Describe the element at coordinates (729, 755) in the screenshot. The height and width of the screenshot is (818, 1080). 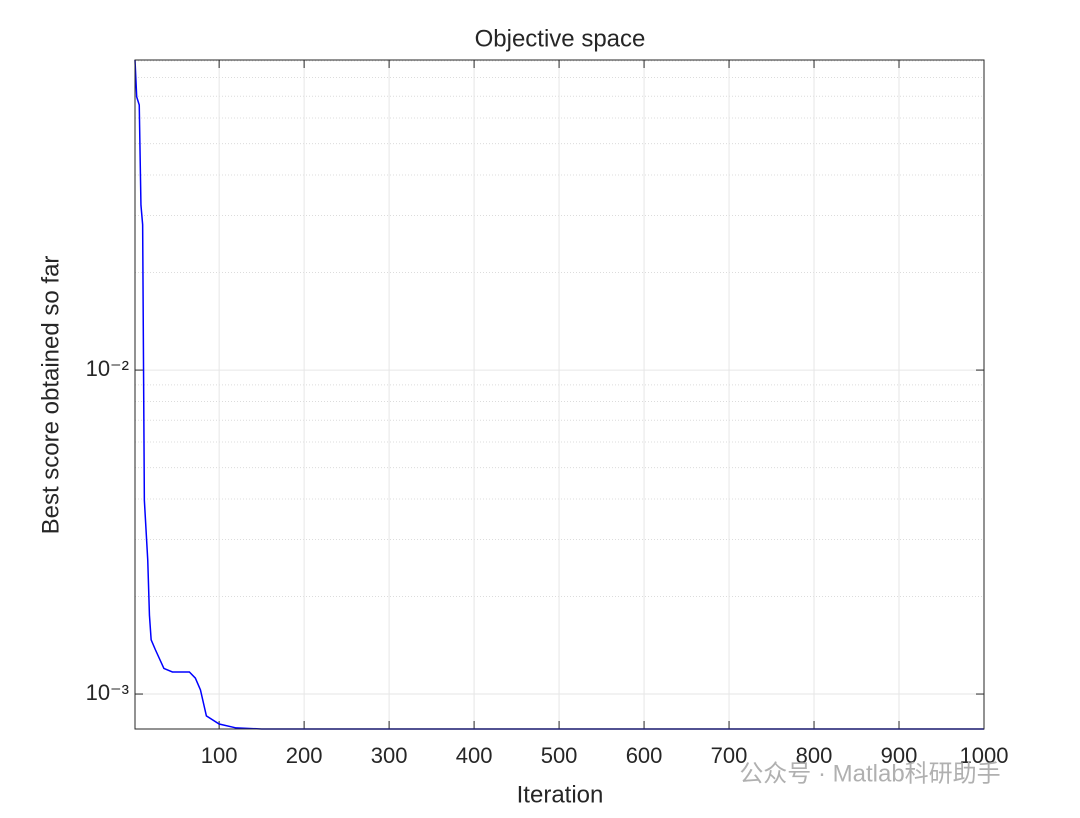
I see `x-tick-label: 700` at that location.